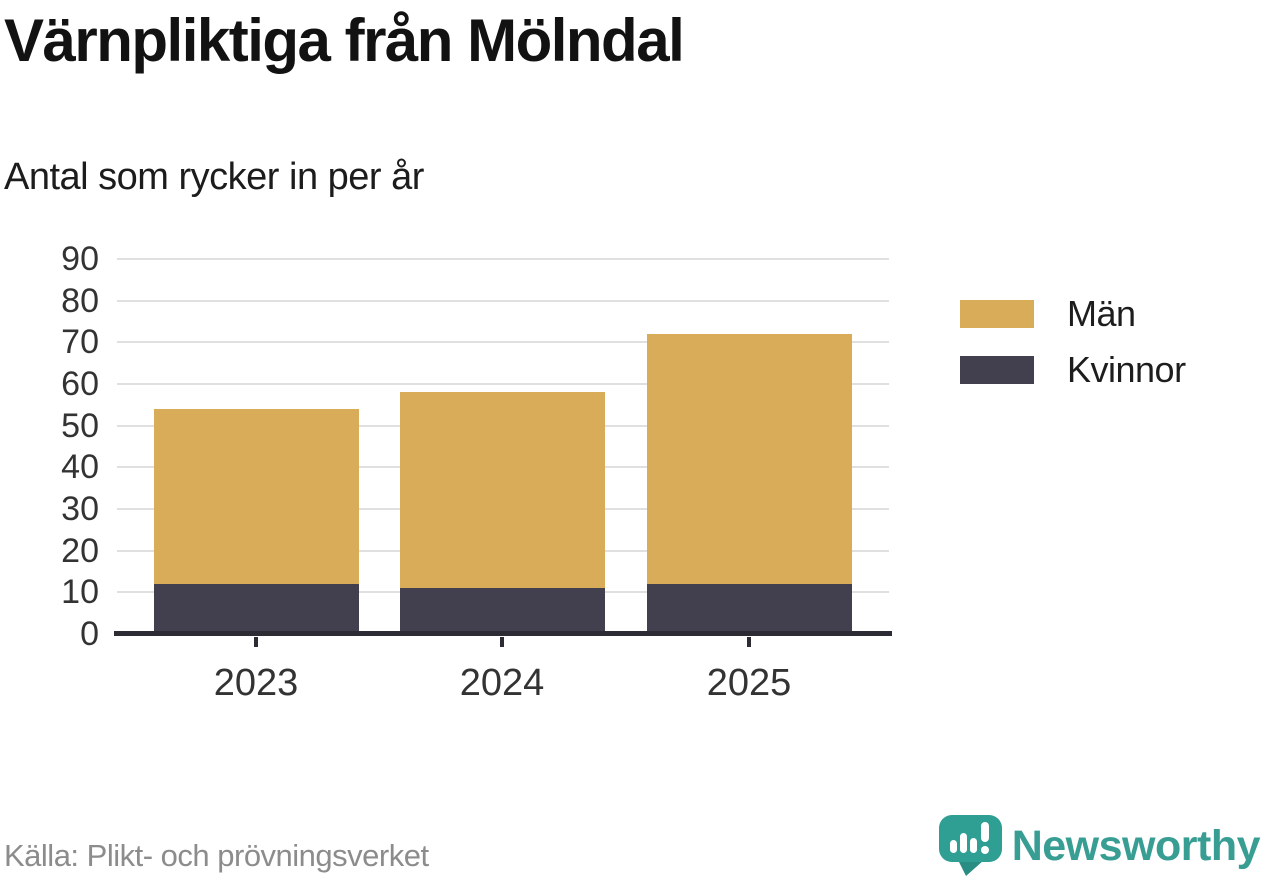 This screenshot has width=1262, height=879. I want to click on legend-item-kvinnor: Kvinnor, so click(1073, 369).